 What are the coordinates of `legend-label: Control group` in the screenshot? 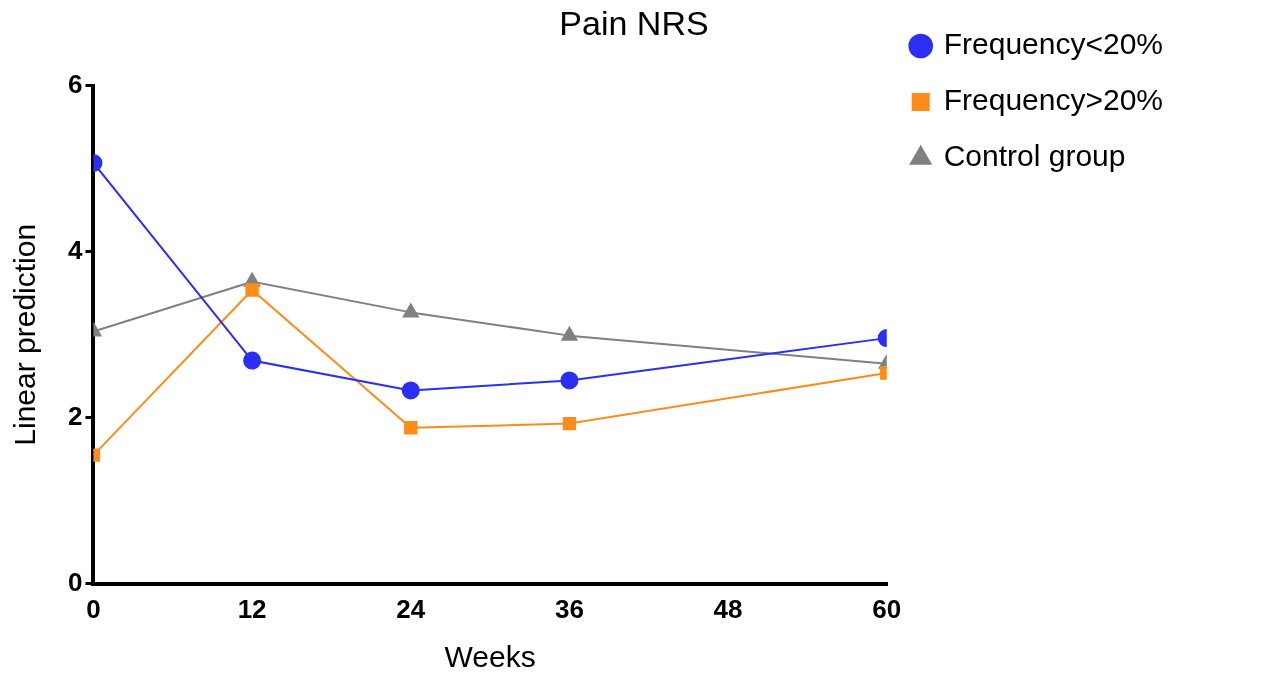 It's located at (1034, 156).